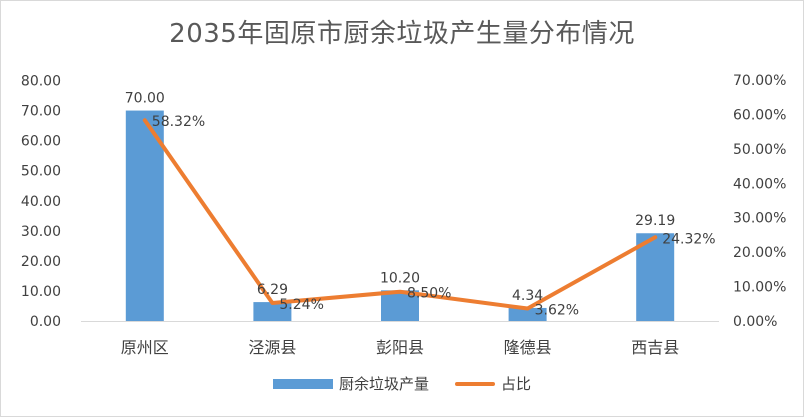  Describe the element at coordinates (178, 122) in the screenshot. I see `line-data-label: 58.32%` at that location.